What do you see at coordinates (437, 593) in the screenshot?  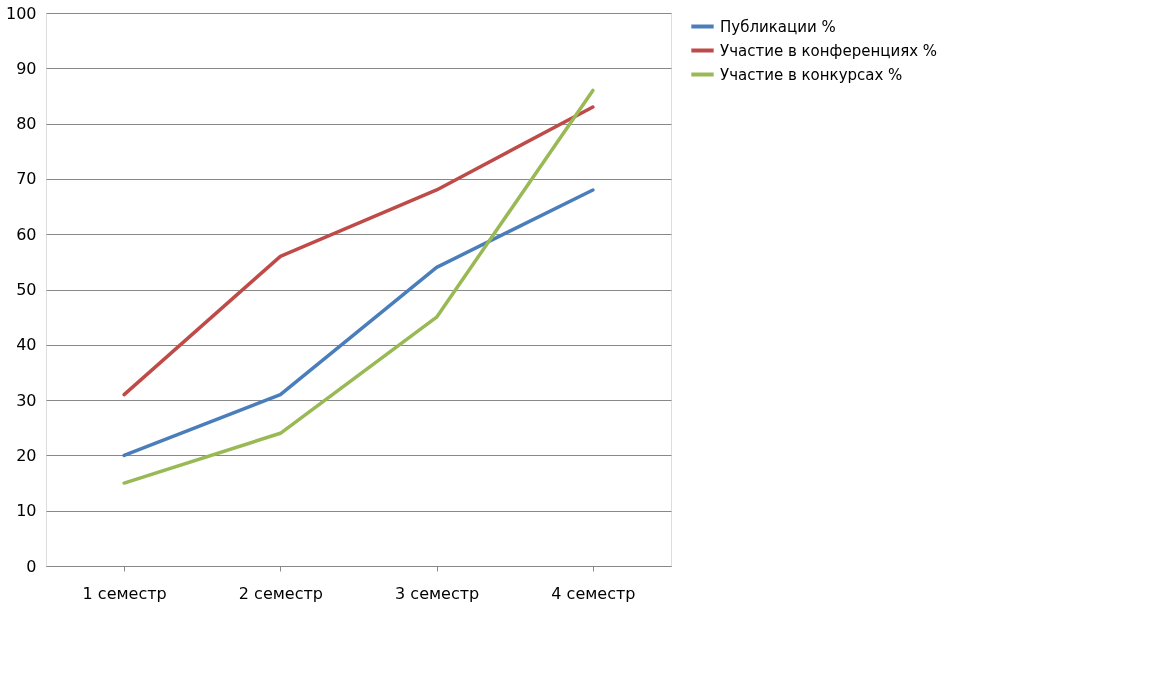 I see `x-tick-label: 3 семестр` at bounding box center [437, 593].